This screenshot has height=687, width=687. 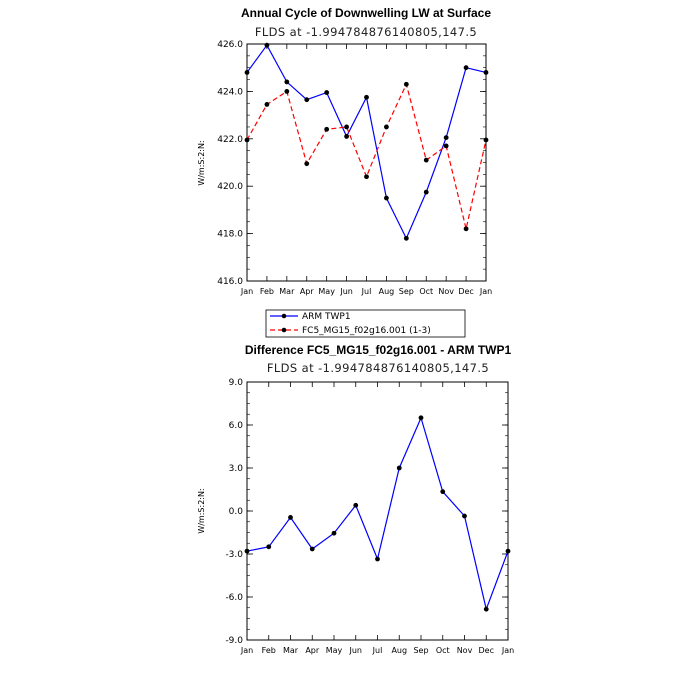 I want to click on bottom-chart-y-tick-label: 0.0, so click(x=236, y=512).